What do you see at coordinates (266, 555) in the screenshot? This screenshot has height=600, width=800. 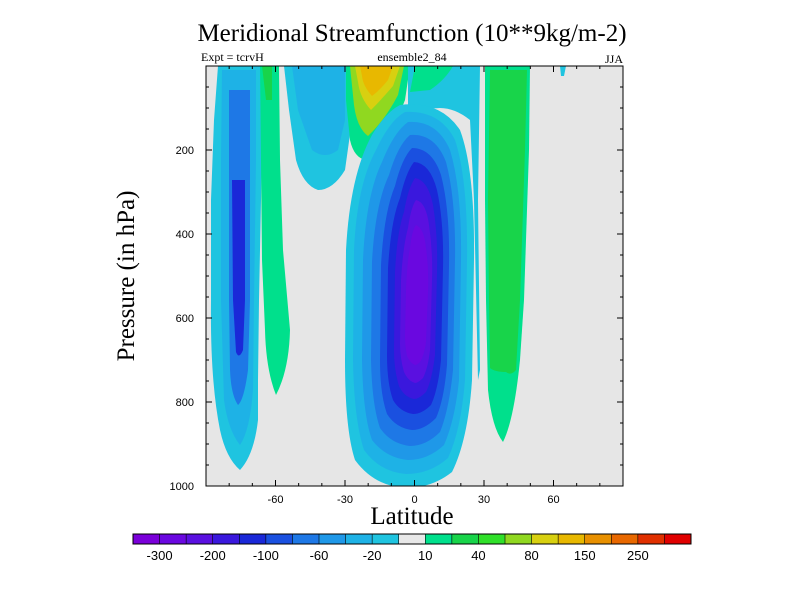 I see `colorbar-label: -100` at bounding box center [266, 555].